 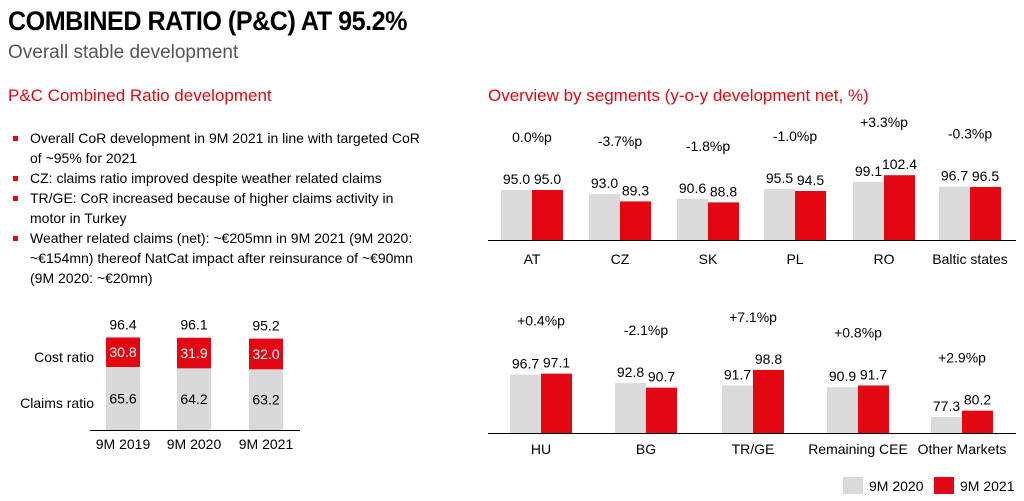 What do you see at coordinates (266, 444) in the screenshot?
I see `x-tick-label: 9M 2021` at bounding box center [266, 444].